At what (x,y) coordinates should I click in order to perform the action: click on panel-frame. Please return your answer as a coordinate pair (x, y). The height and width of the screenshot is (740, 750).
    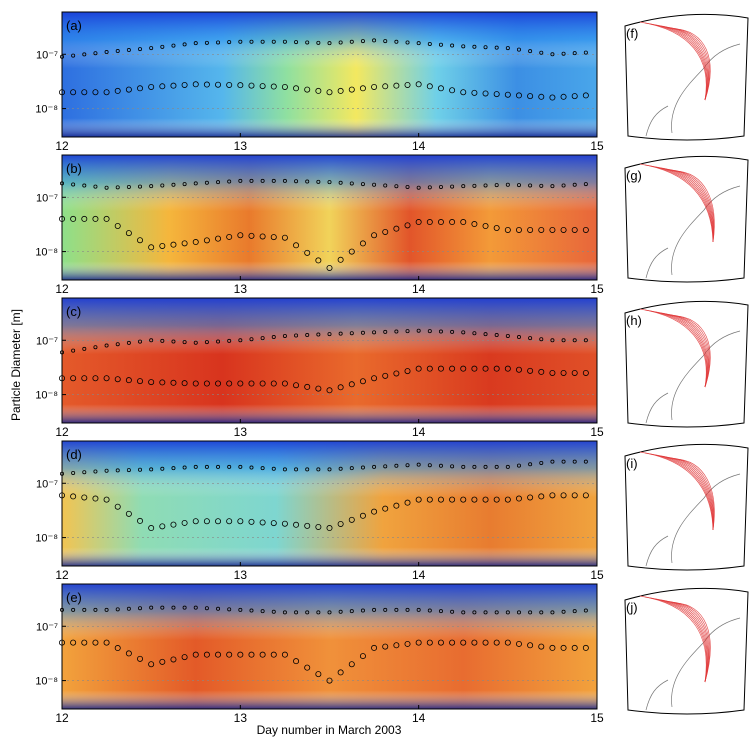
    Looking at the image, I should click on (329, 360).